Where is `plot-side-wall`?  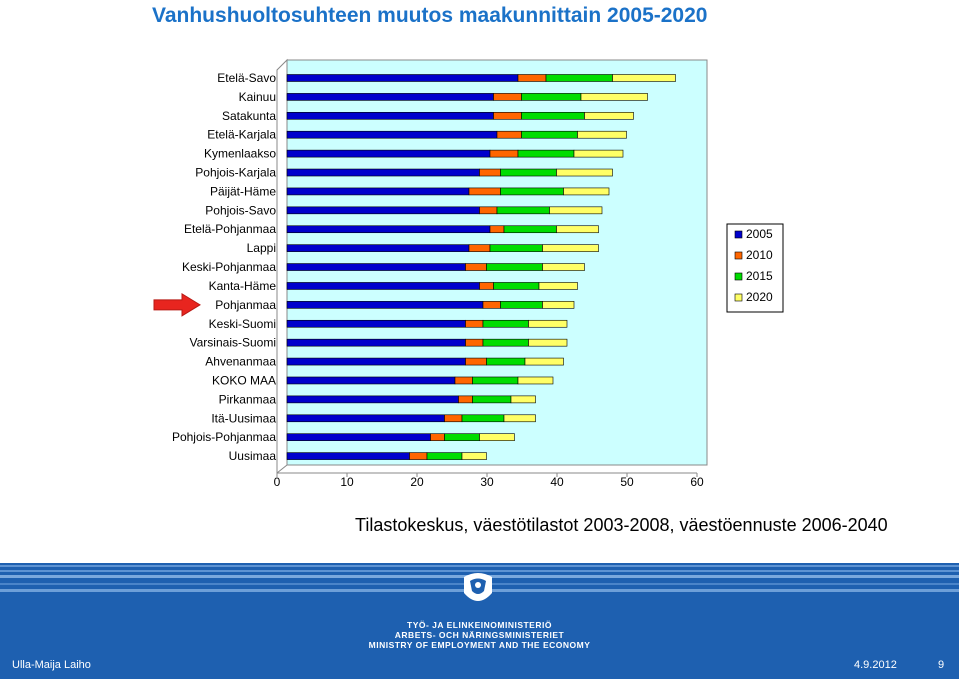 plot-side-wall is located at coordinates (282, 266).